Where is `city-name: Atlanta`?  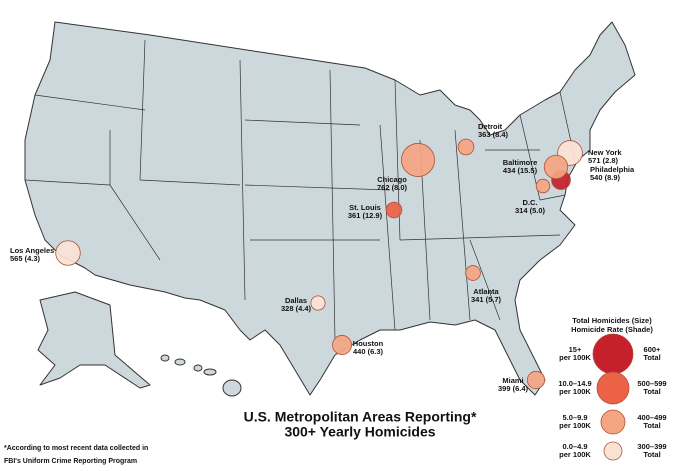
city-name: Atlanta is located at coordinates (486, 291).